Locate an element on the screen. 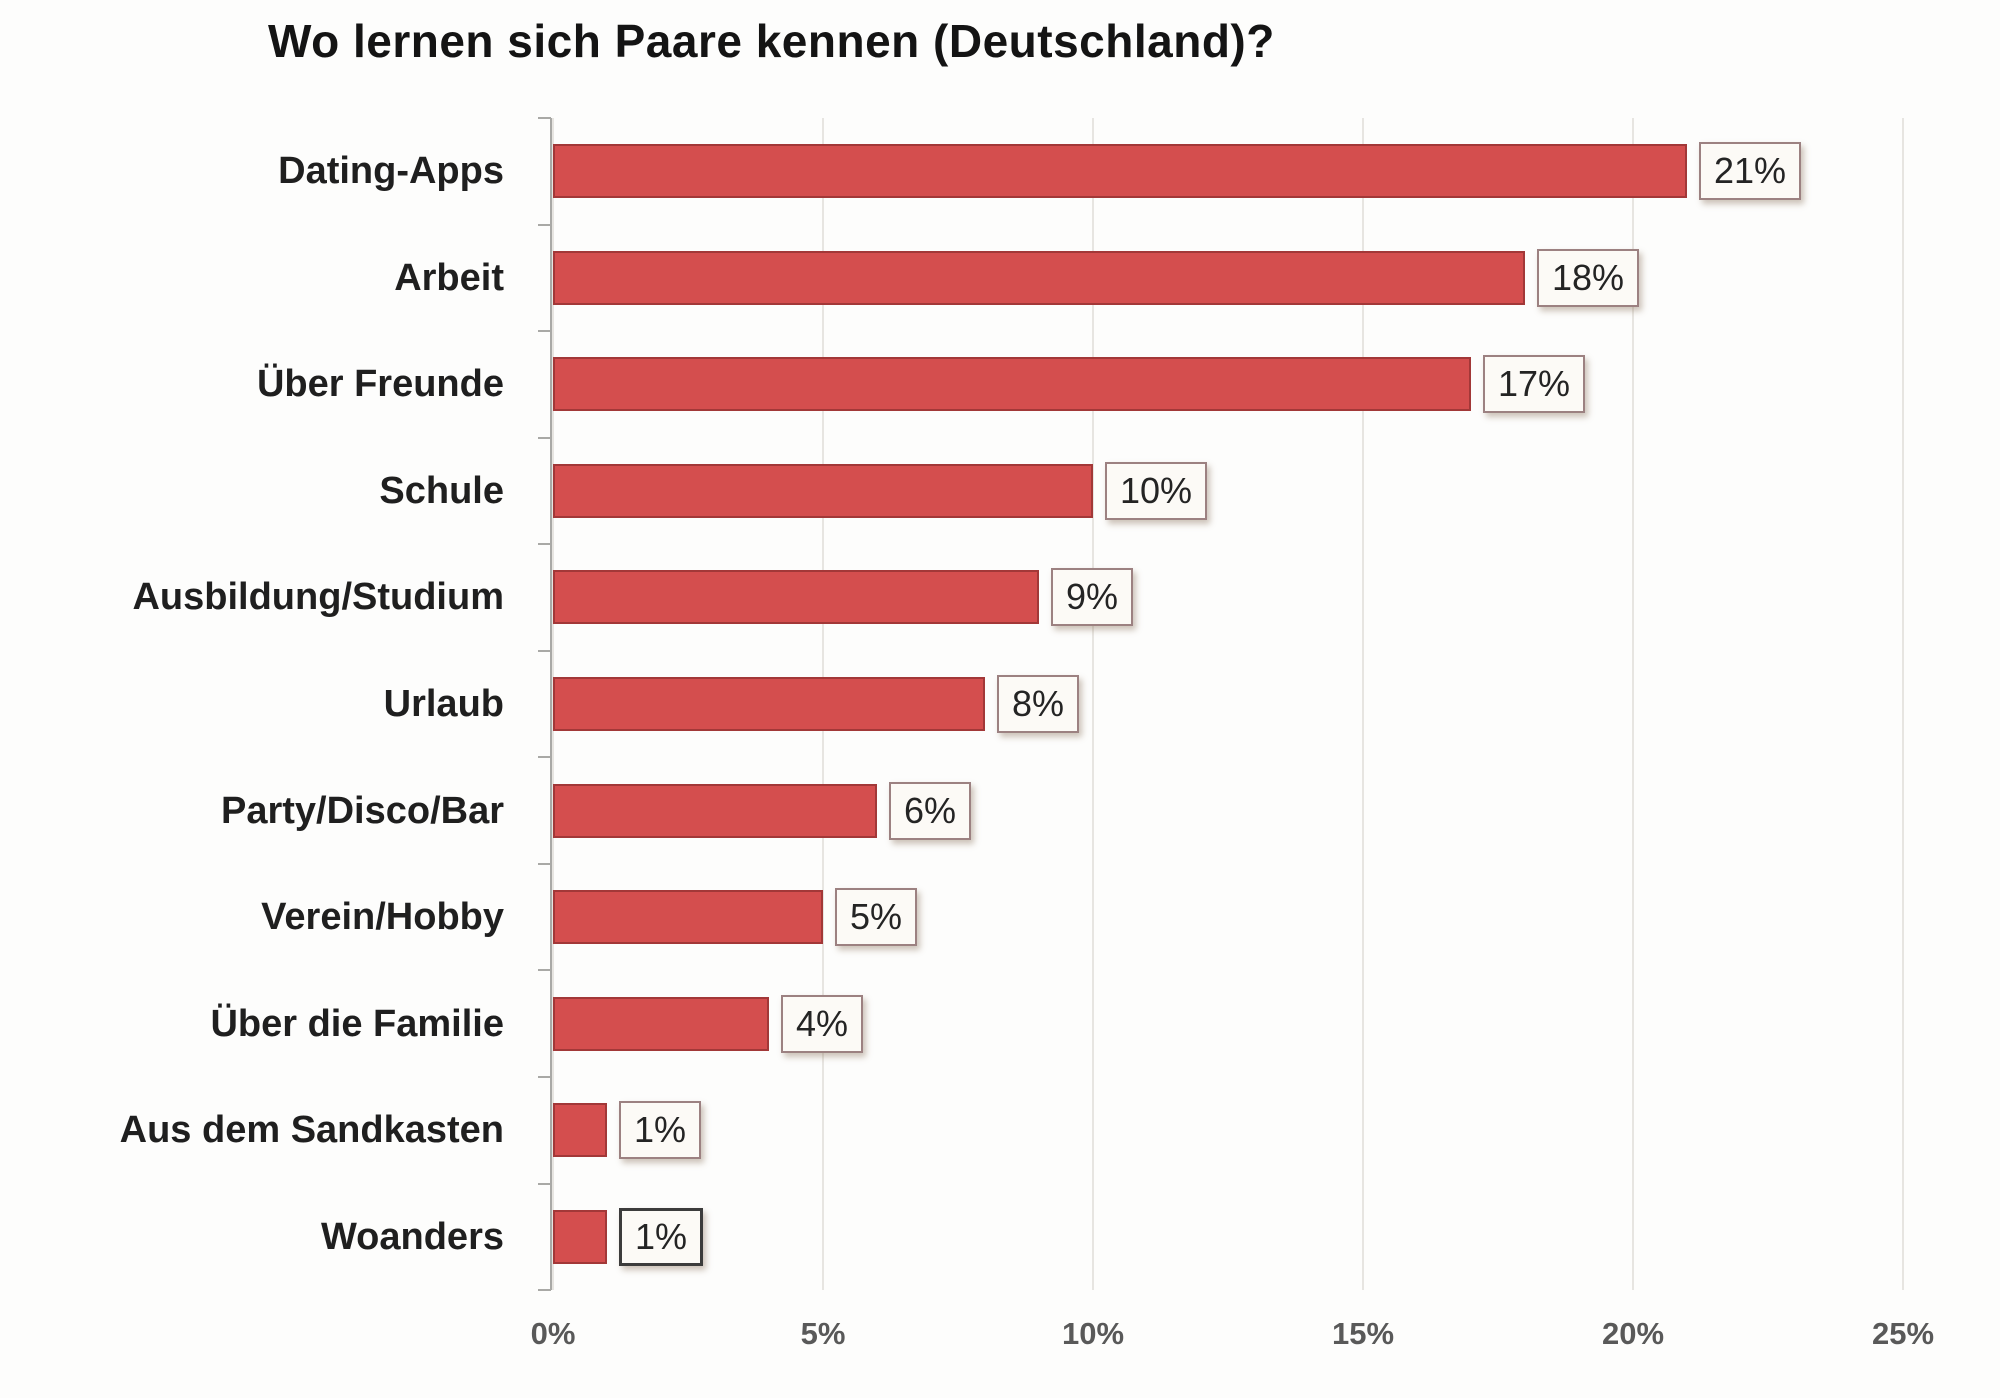 This screenshot has width=2000, height=1398. value-label: 10% is located at coordinates (1156, 490).